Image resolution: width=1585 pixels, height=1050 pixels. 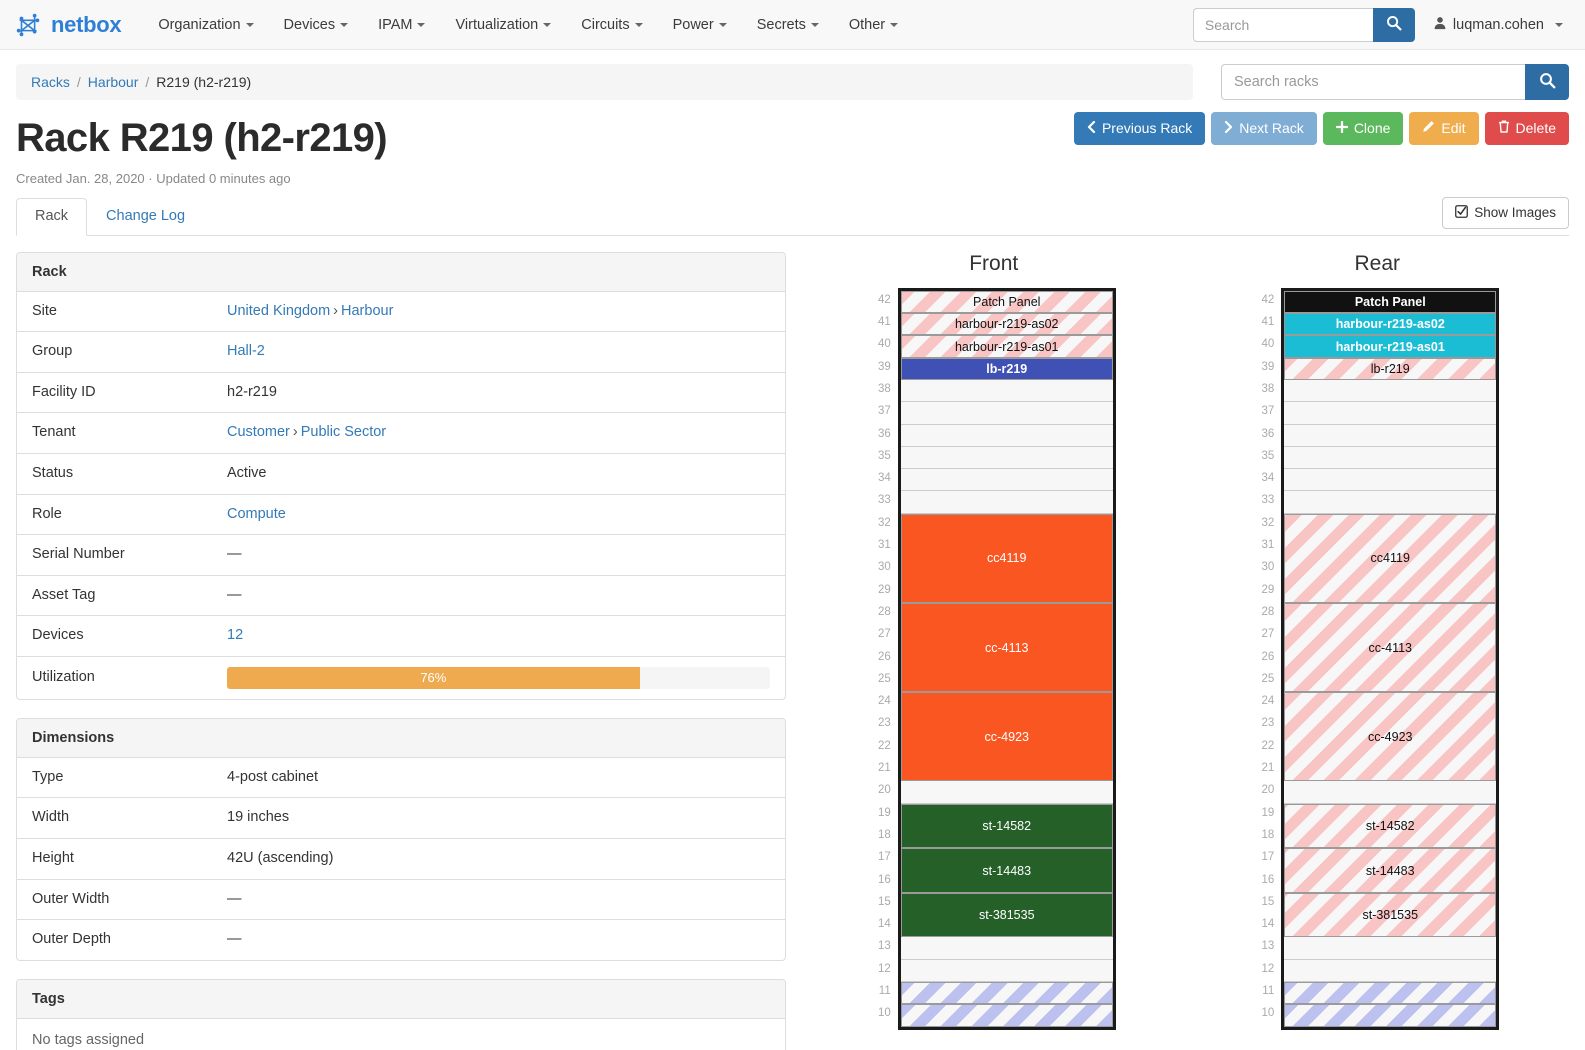 What do you see at coordinates (884, 678) in the screenshot?
I see `front-unit-number-25: 25` at bounding box center [884, 678].